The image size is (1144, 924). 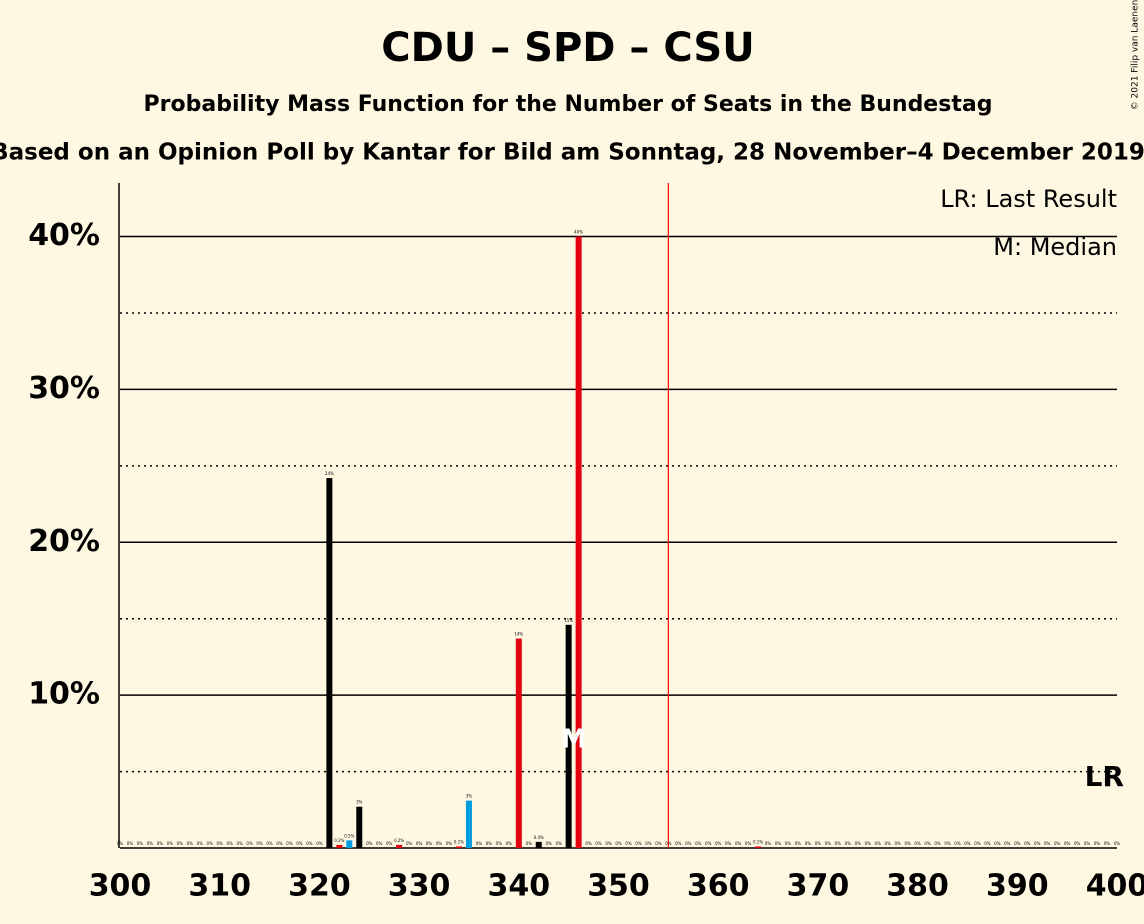 I want to click on y-tick-label: 20%, so click(x=64, y=541).